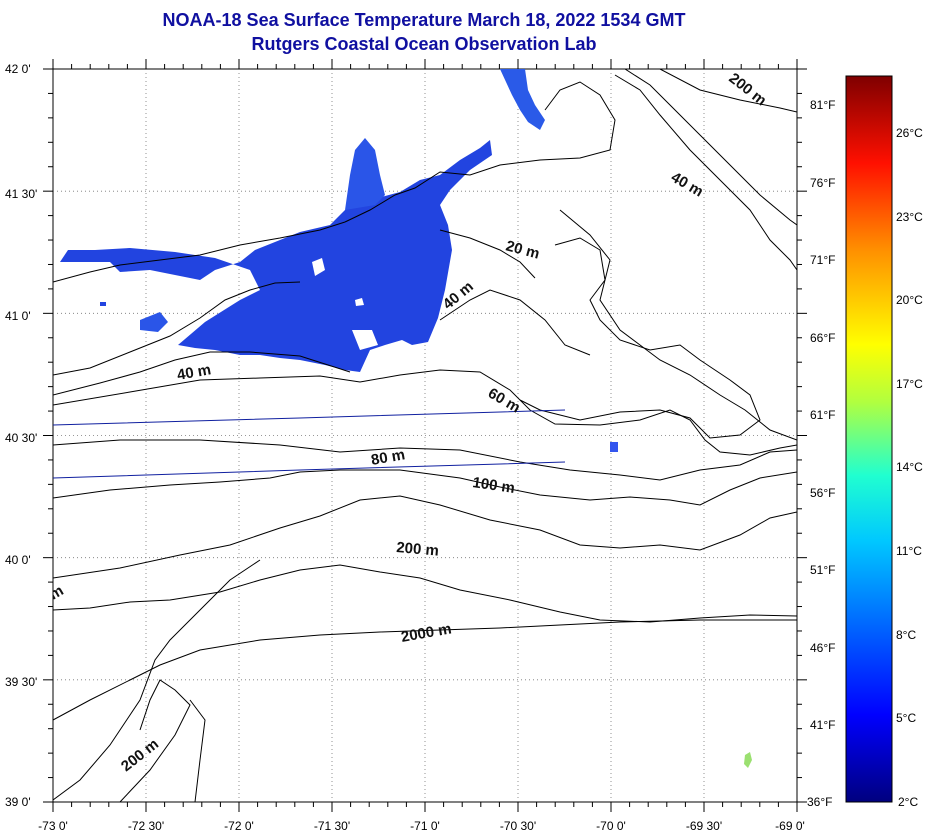  What do you see at coordinates (425, 537) in the screenshot?
I see `contour-200m` at bounding box center [425, 537].